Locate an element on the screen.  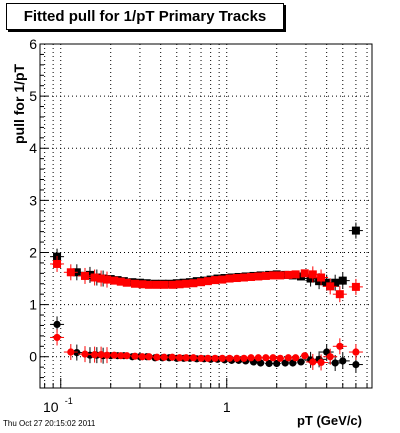
x-axis-label: pT (GeV/c) is located at coordinates (329, 420).